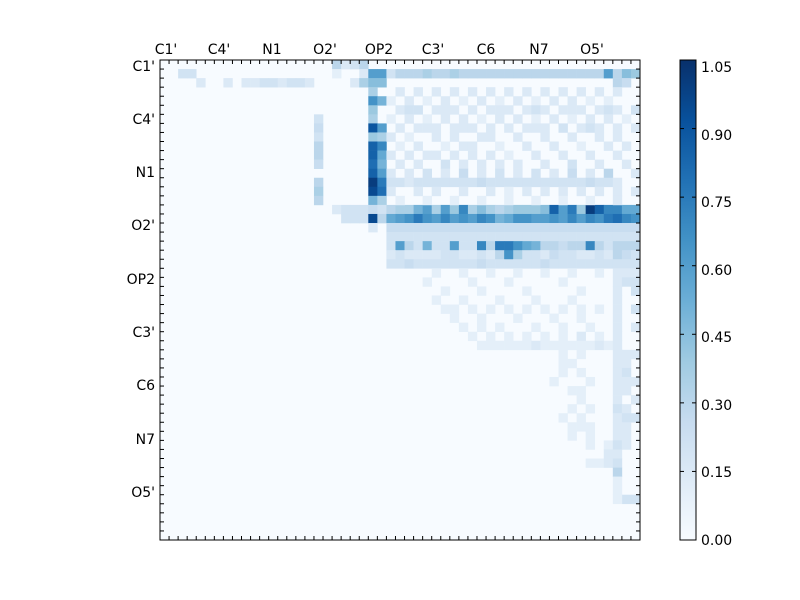 The width and height of the screenshot is (800, 600). I want to click on y-tick-label: OP2, so click(141, 280).